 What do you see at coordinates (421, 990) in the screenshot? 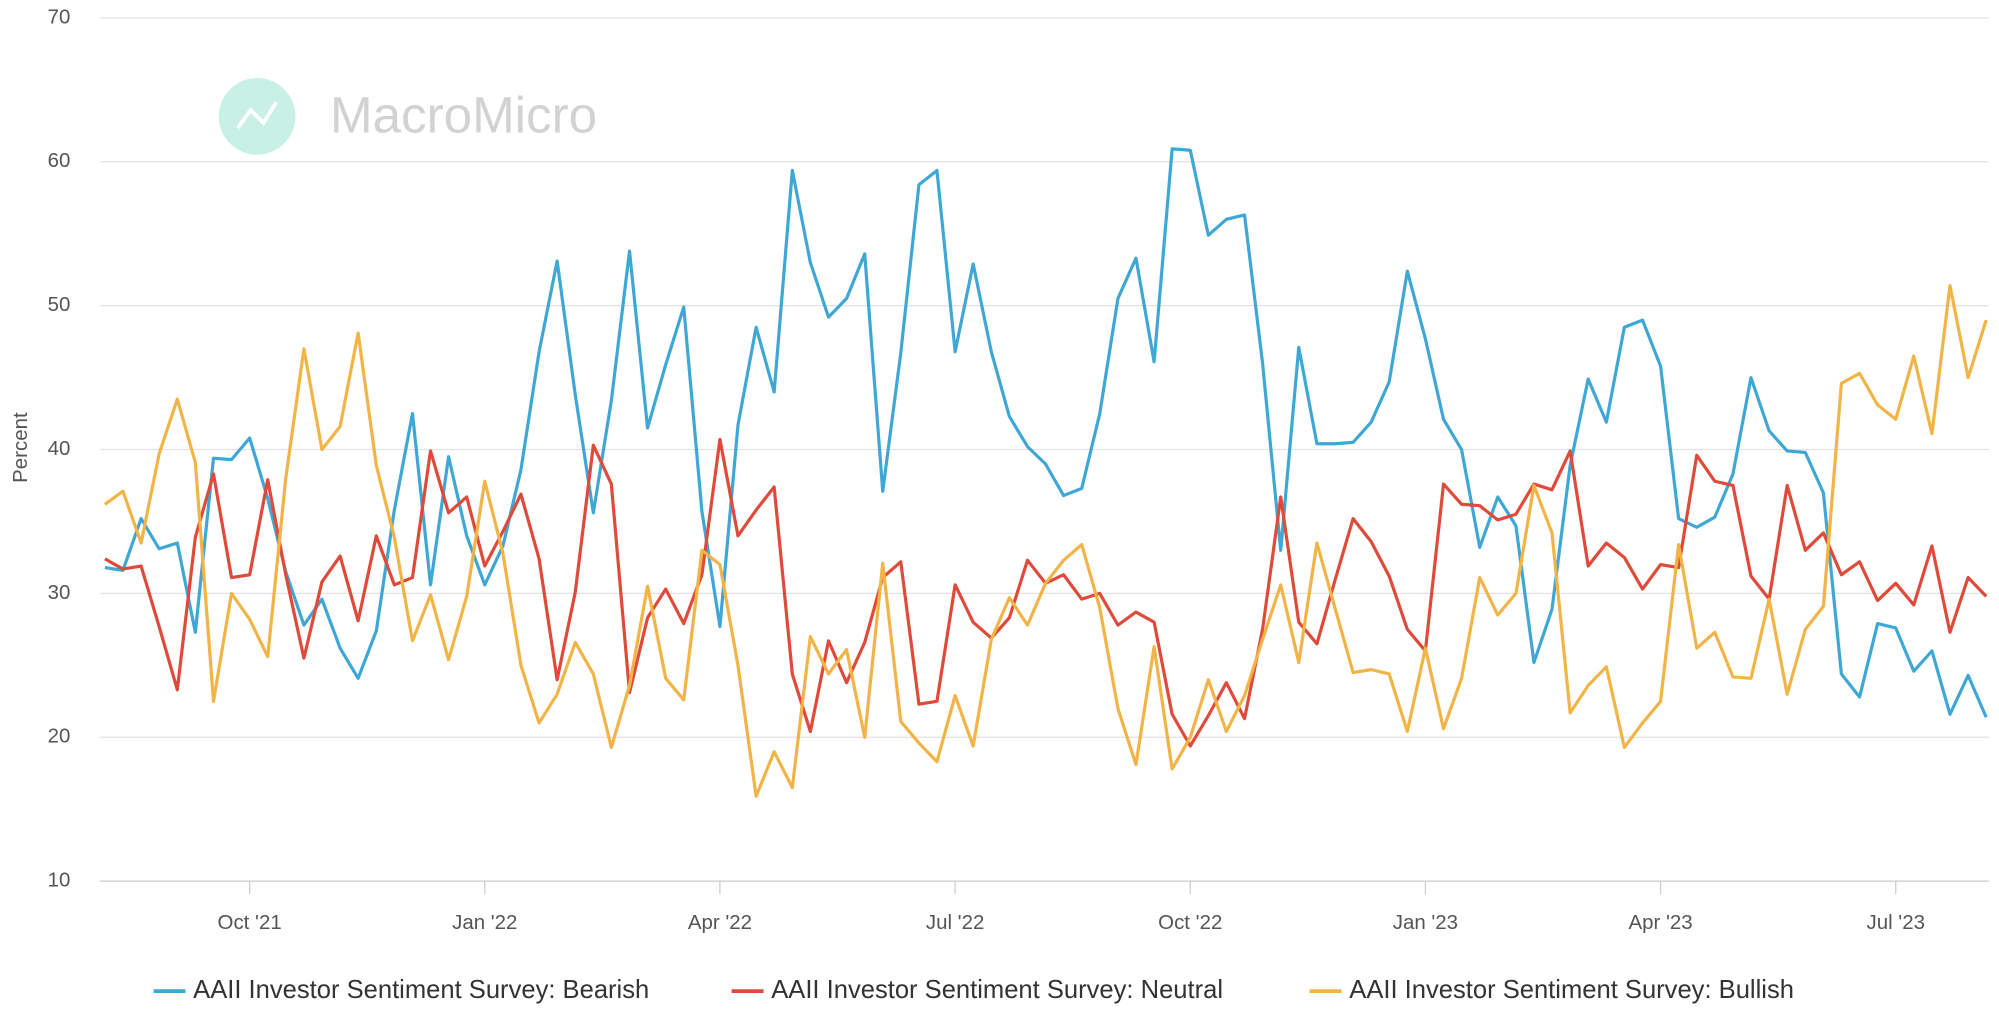
I see `legend-label: AAII Investor Sentiment Survey: Bearish` at bounding box center [421, 990].